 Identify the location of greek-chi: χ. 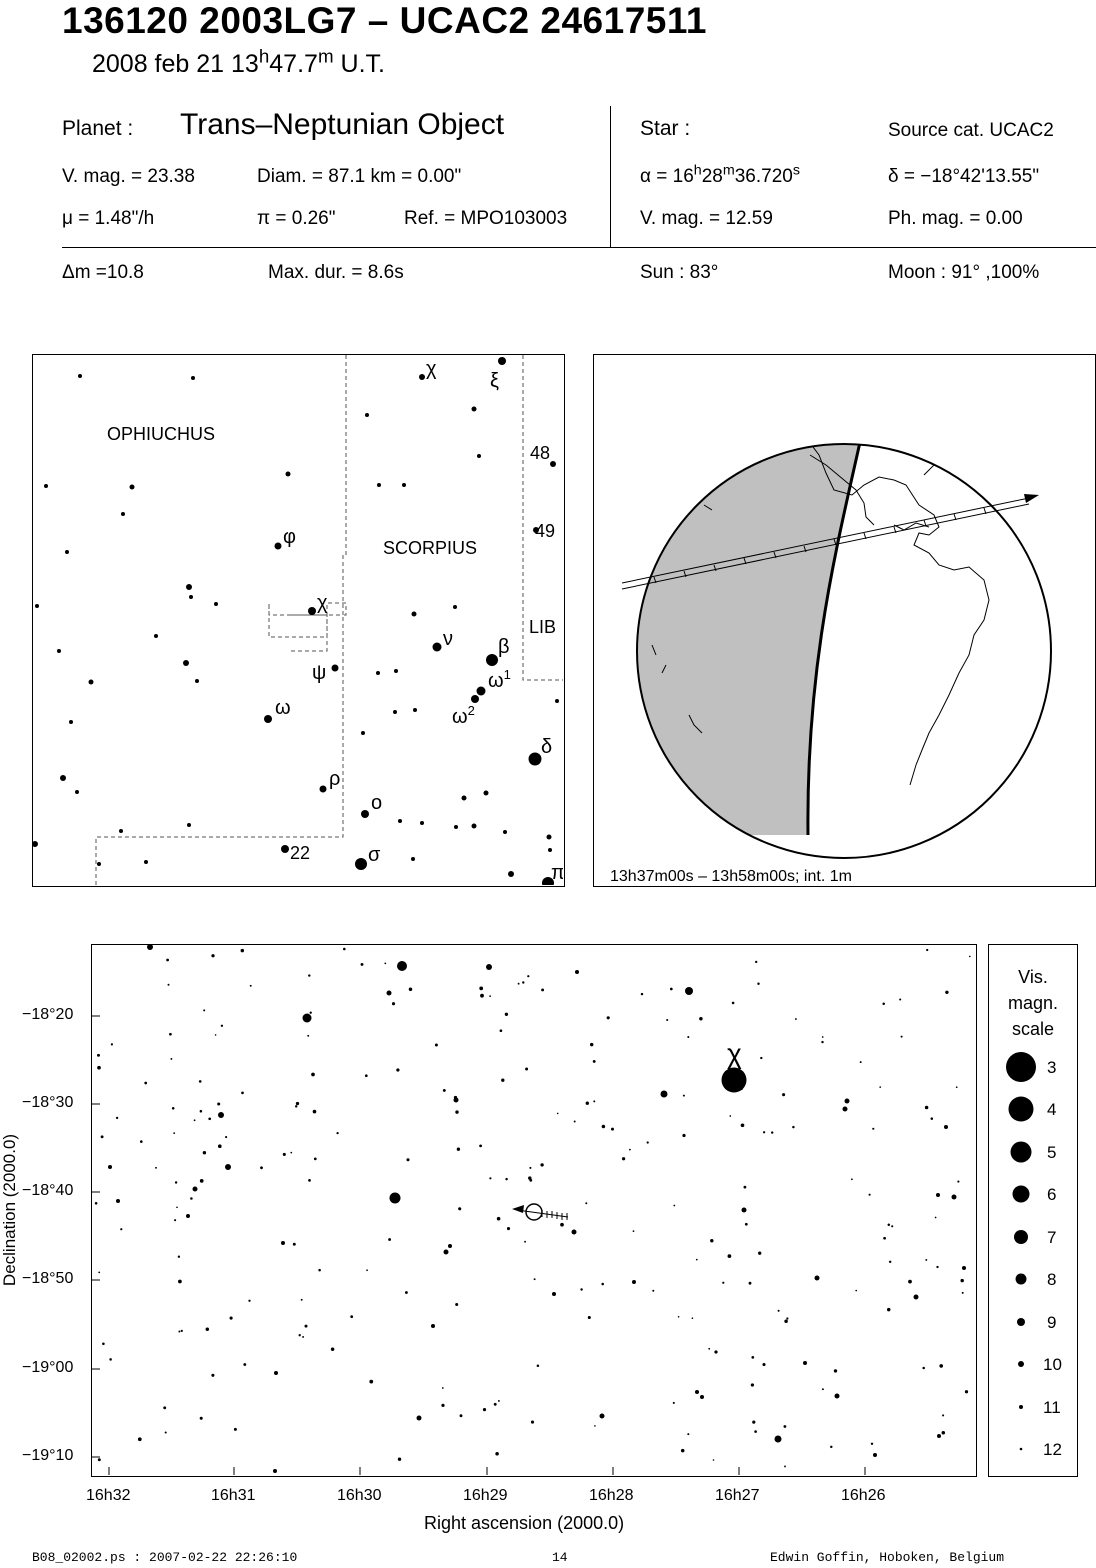
(322, 603).